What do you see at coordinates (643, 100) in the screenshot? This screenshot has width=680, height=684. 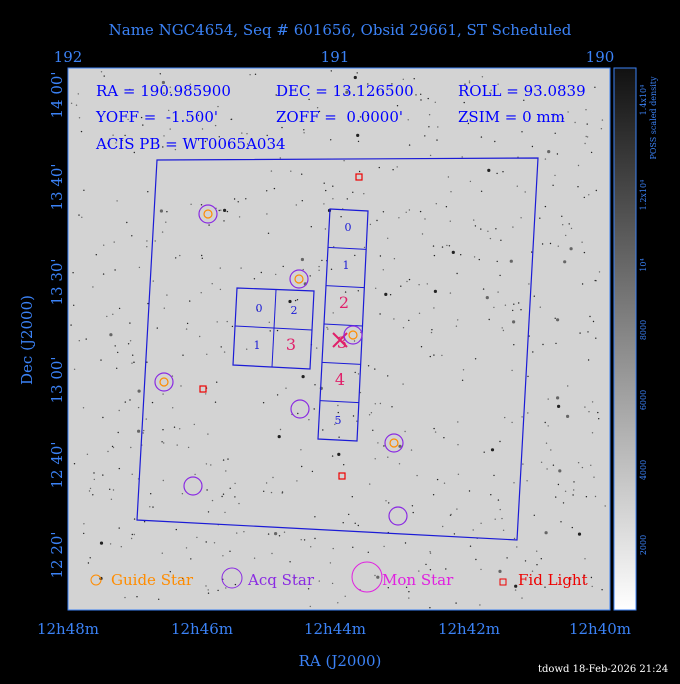 I see `colorbar-tick: 1.4x10⁴` at bounding box center [643, 100].